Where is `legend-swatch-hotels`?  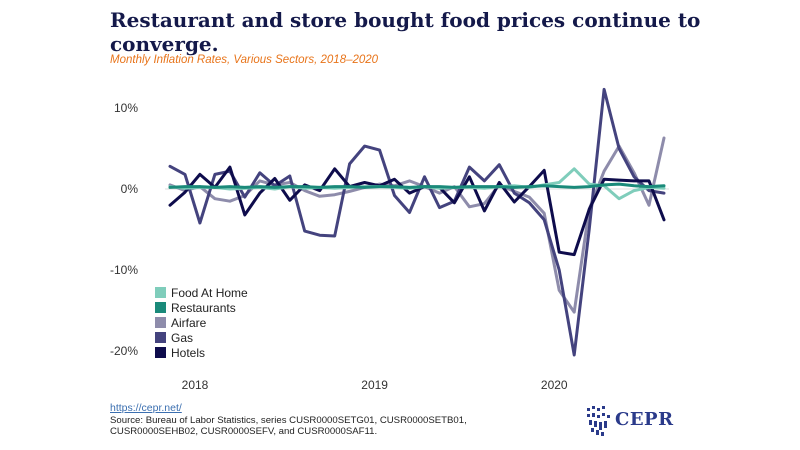 legend-swatch-hotels is located at coordinates (160, 352).